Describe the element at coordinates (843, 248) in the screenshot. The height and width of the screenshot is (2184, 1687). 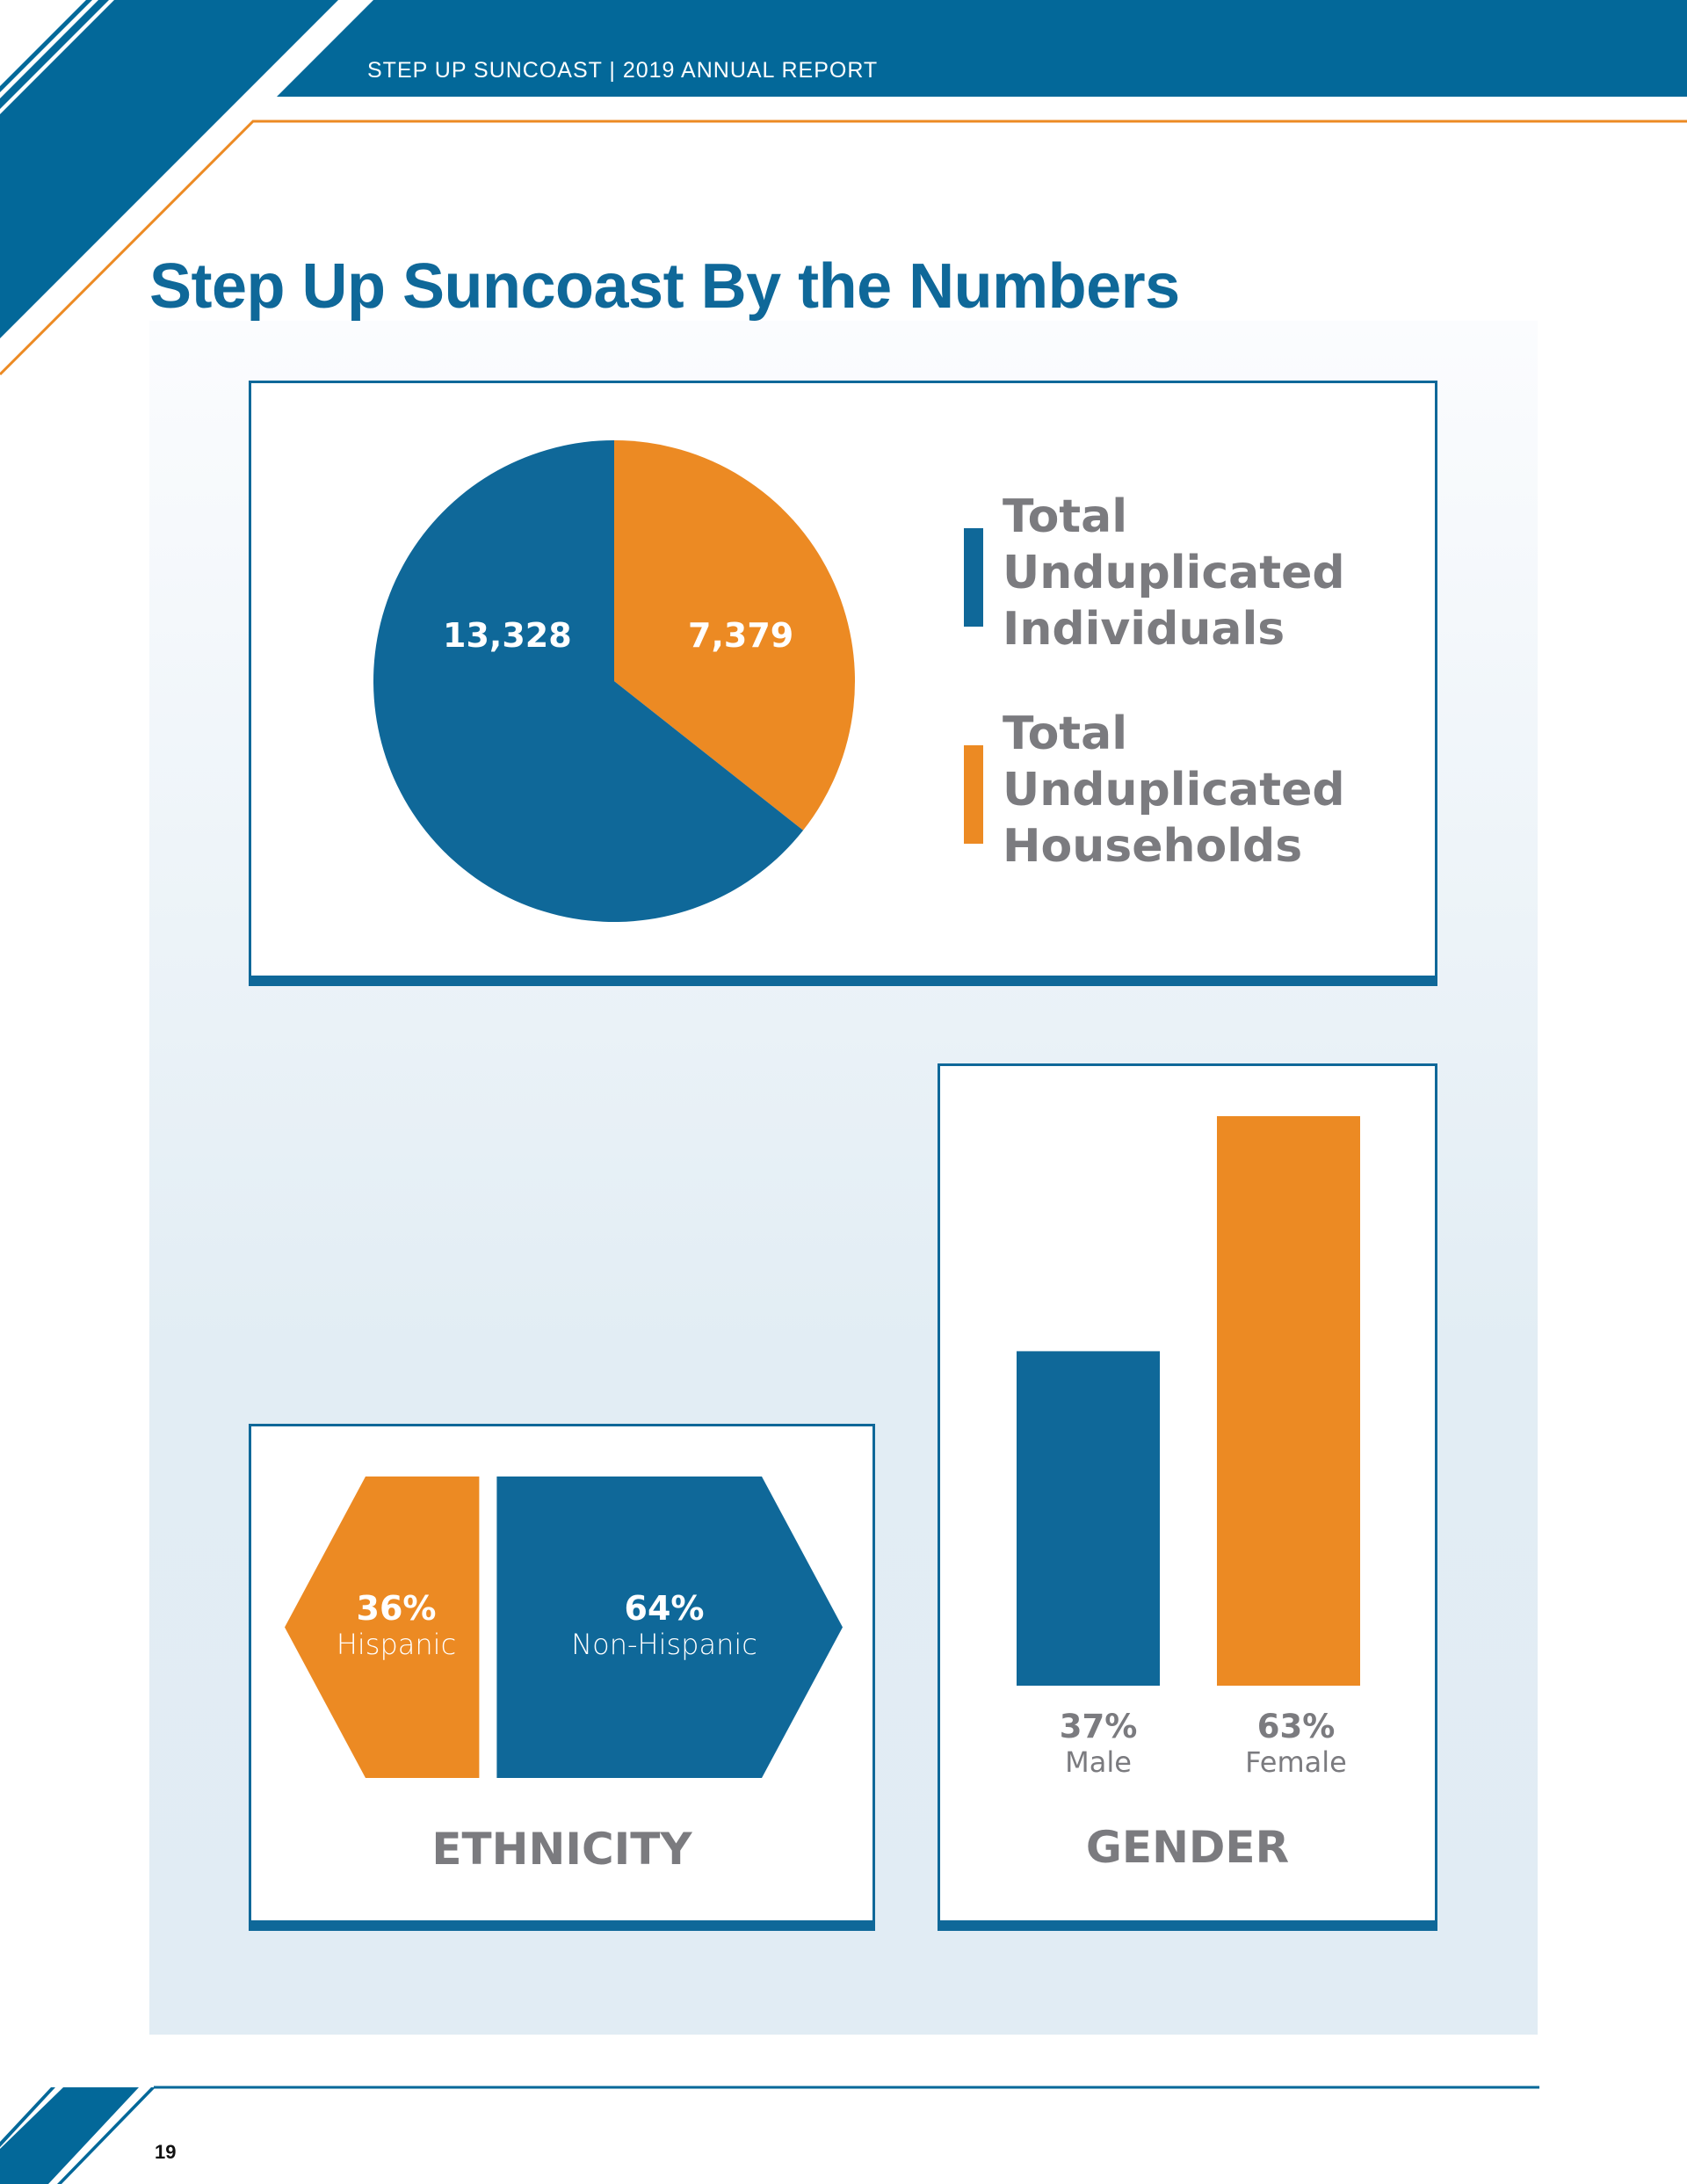
I see `orange-accent-line` at that location.